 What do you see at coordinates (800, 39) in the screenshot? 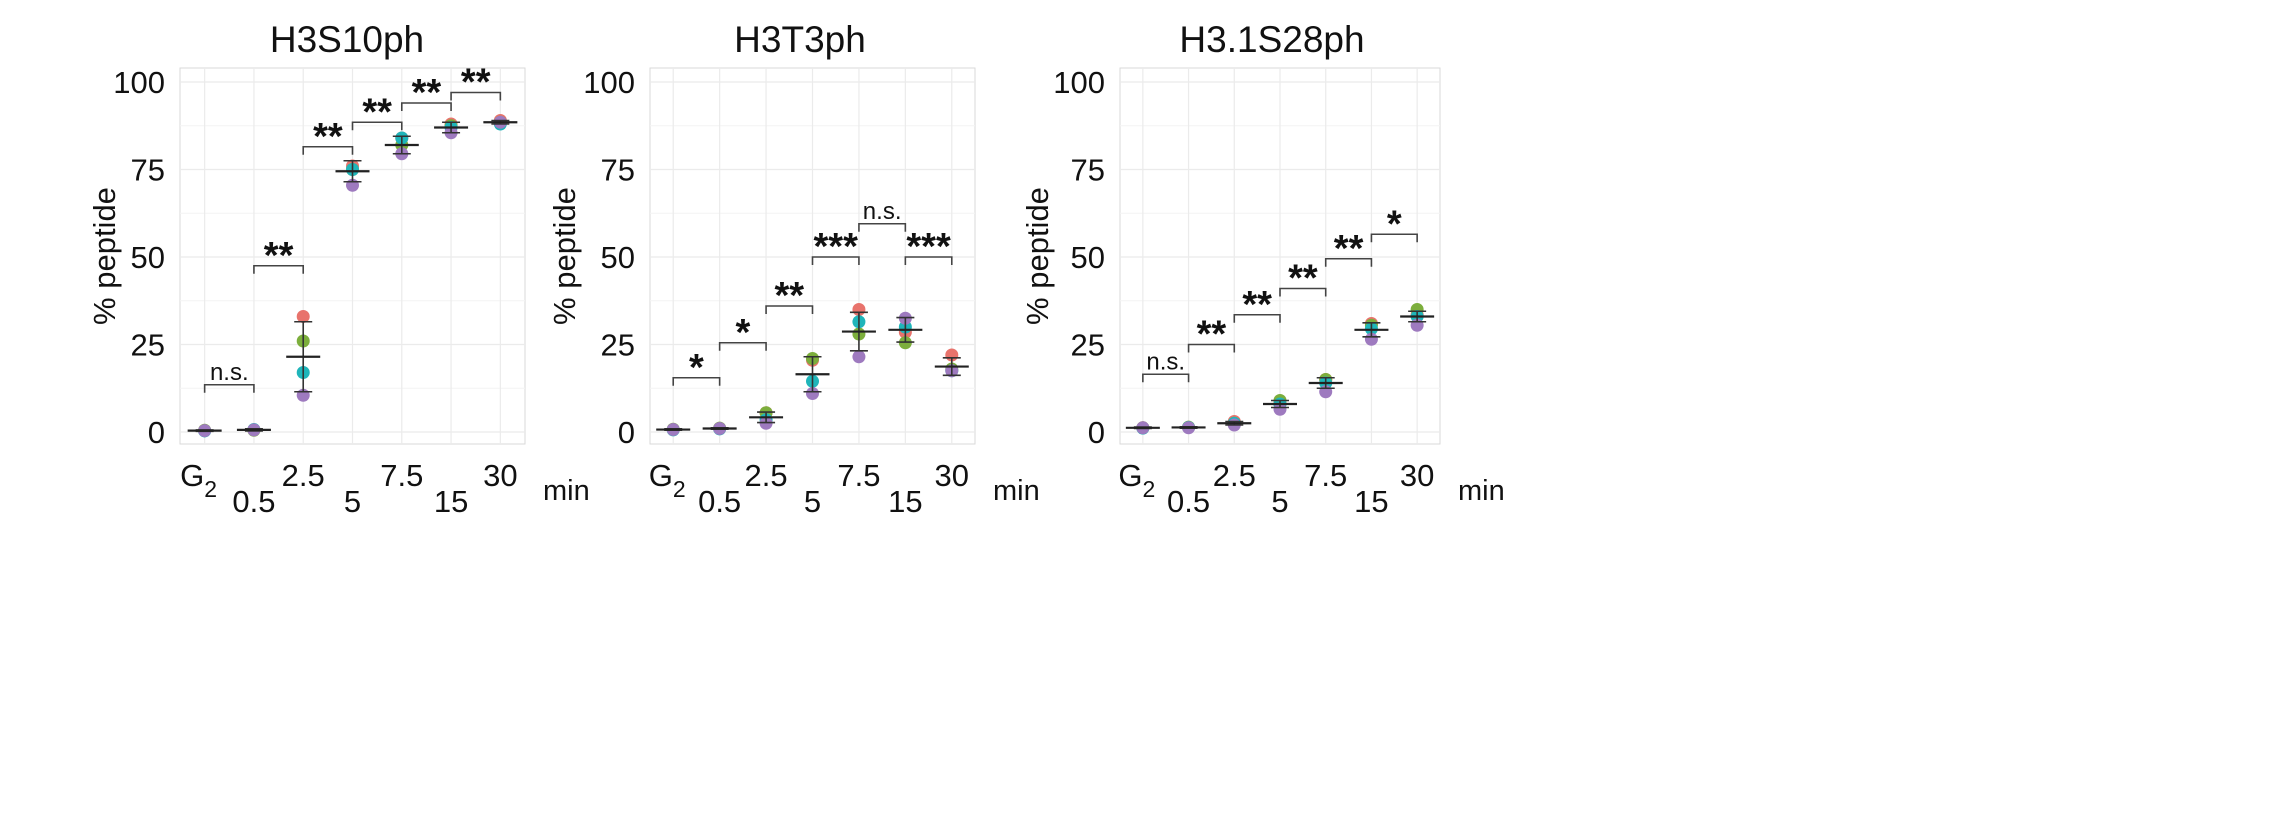
I see `chart-title: H3T3ph` at bounding box center [800, 39].